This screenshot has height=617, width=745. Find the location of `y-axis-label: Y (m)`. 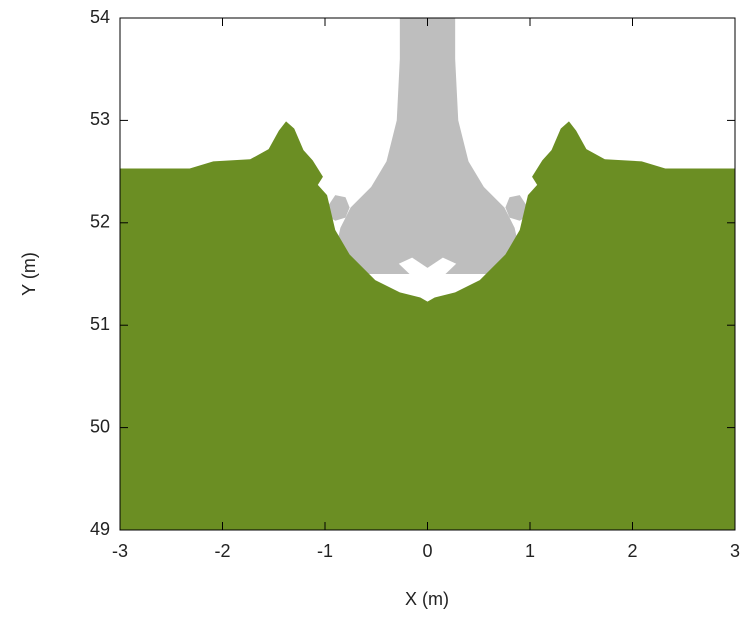

y-axis-label: Y (m) is located at coordinates (29, 274).